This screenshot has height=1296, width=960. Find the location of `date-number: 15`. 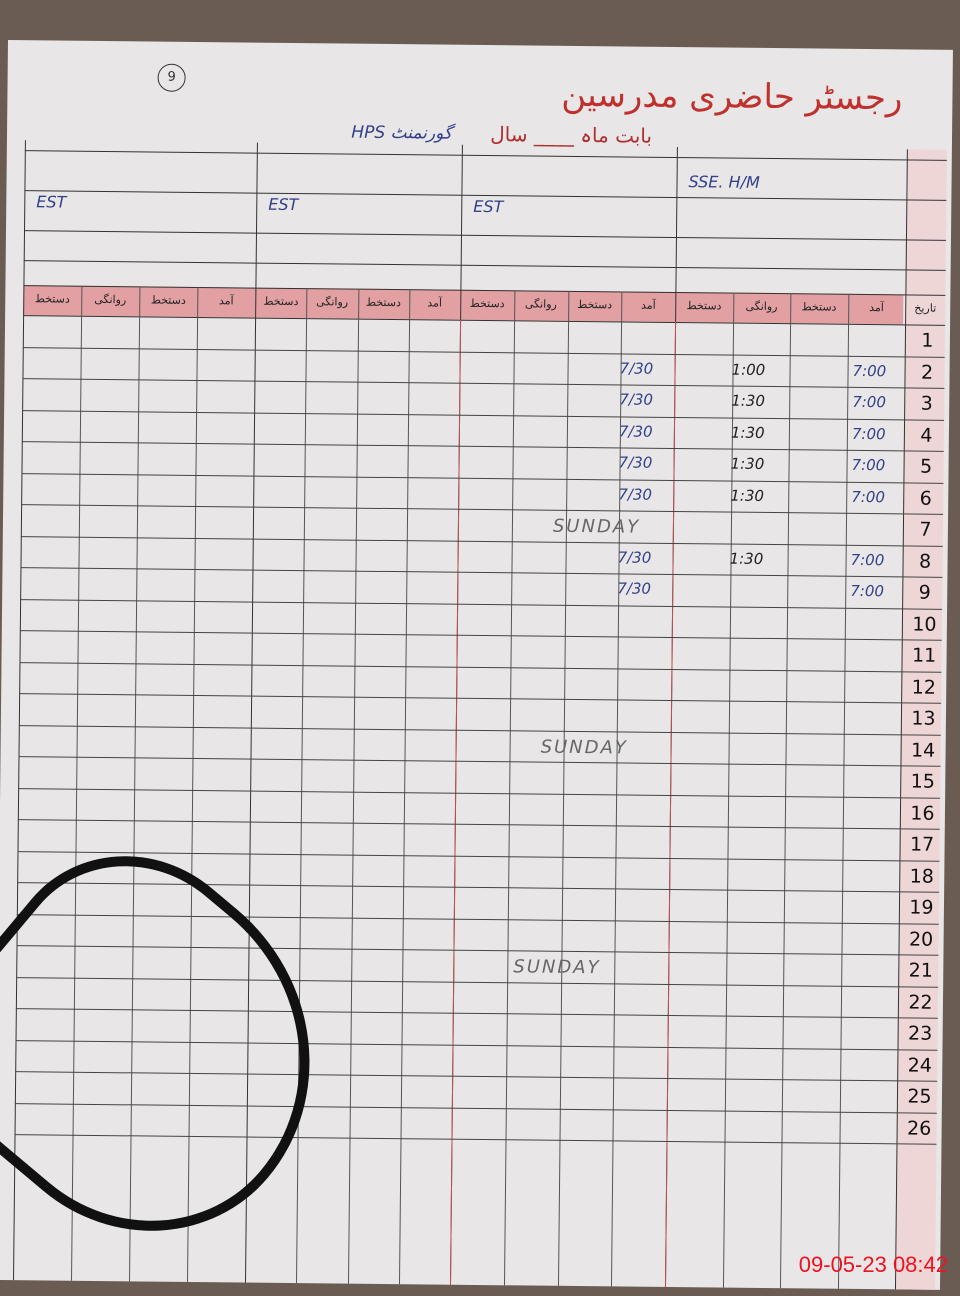

date-number: 15 is located at coordinates (922, 781).